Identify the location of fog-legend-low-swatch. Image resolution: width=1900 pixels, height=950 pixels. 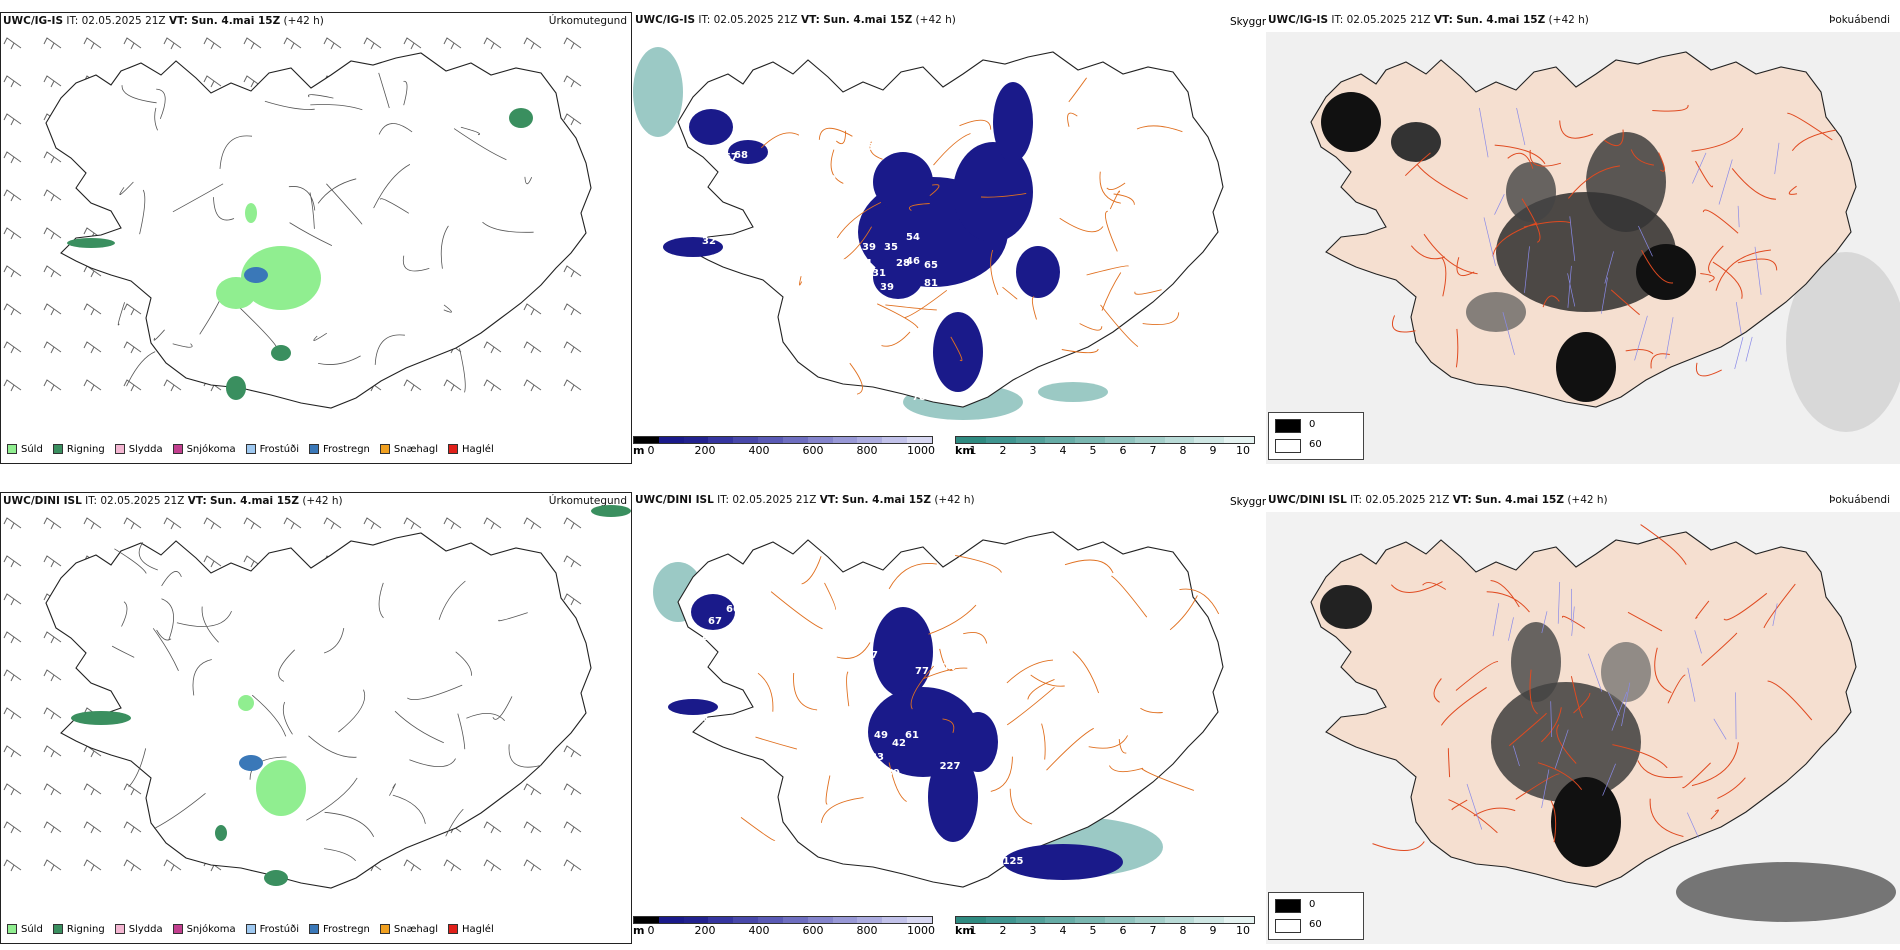
(1288, 906).